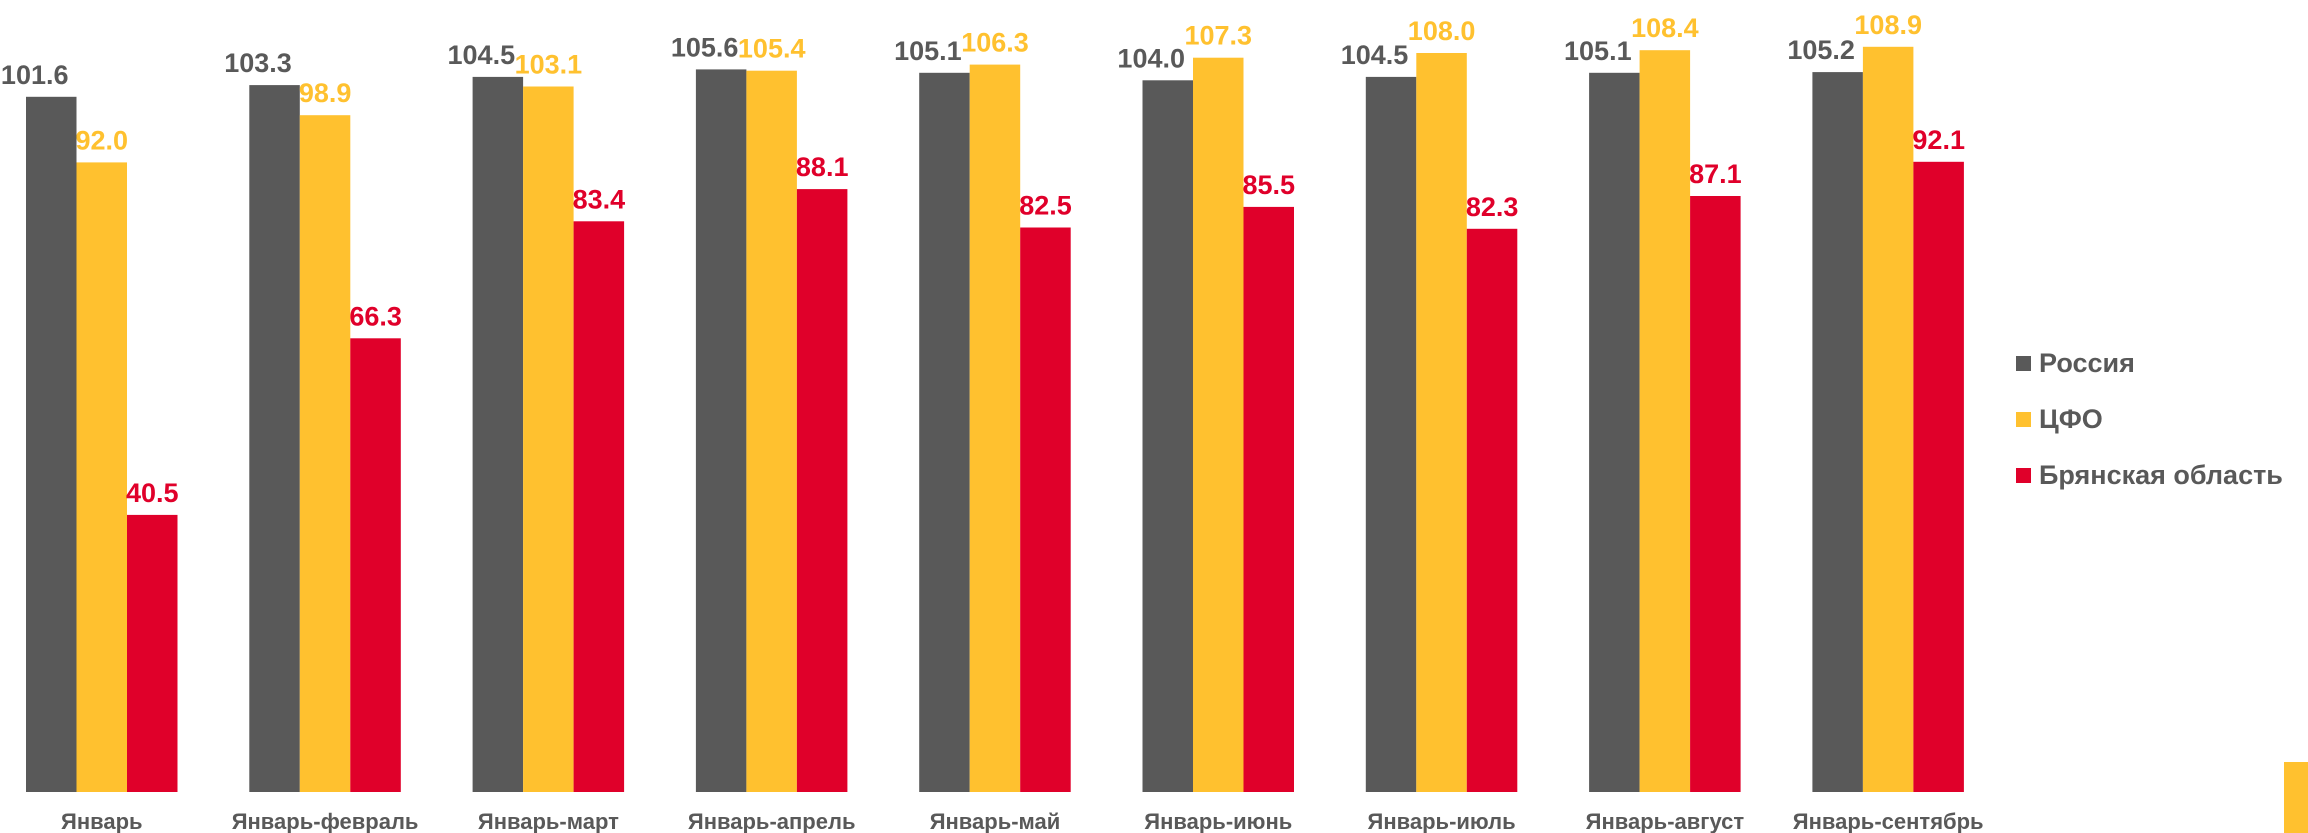 This screenshot has height=833, width=2308. Describe the element at coordinates (1375, 55) in the screenshot. I see `data-label-russia-6: 104.5` at that location.